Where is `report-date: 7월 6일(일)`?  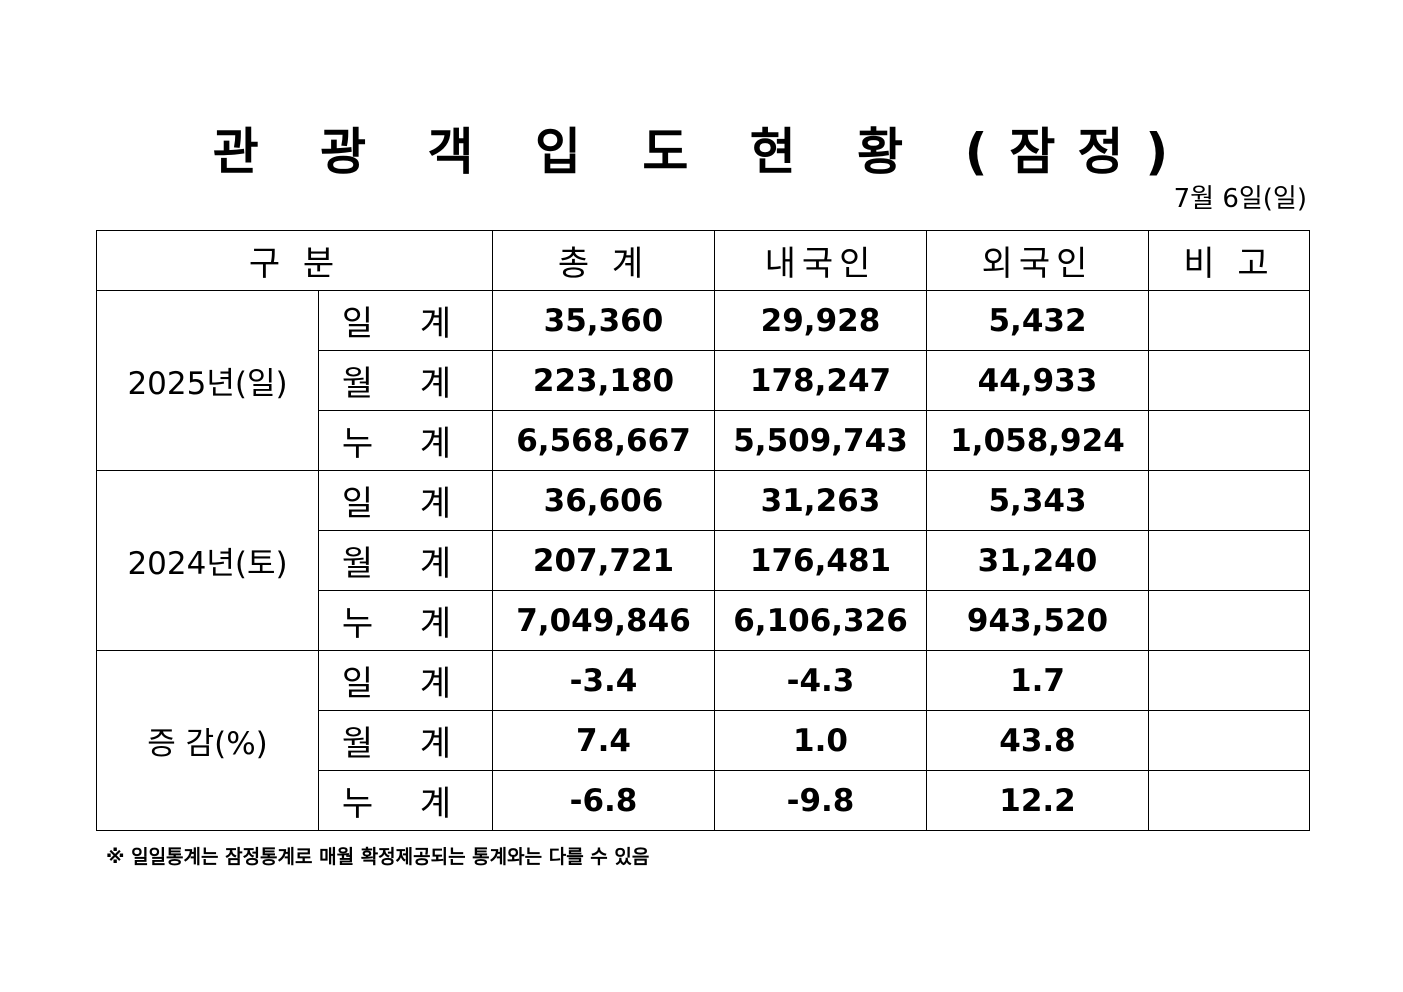 report-date: 7월 6일(일) is located at coordinates (1240, 199).